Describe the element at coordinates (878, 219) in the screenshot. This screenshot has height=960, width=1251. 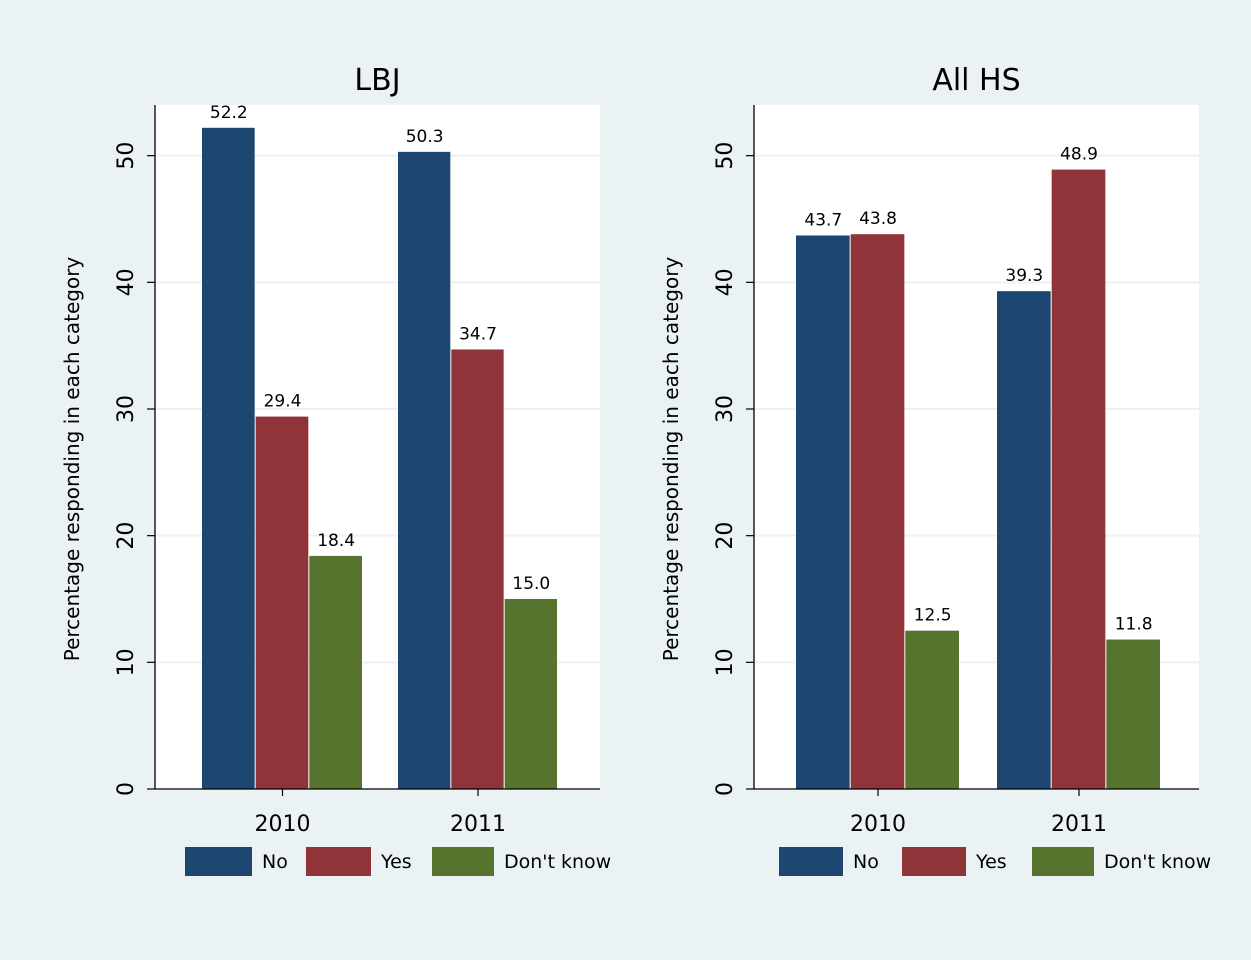
I see `data-label: 43.8` at that location.